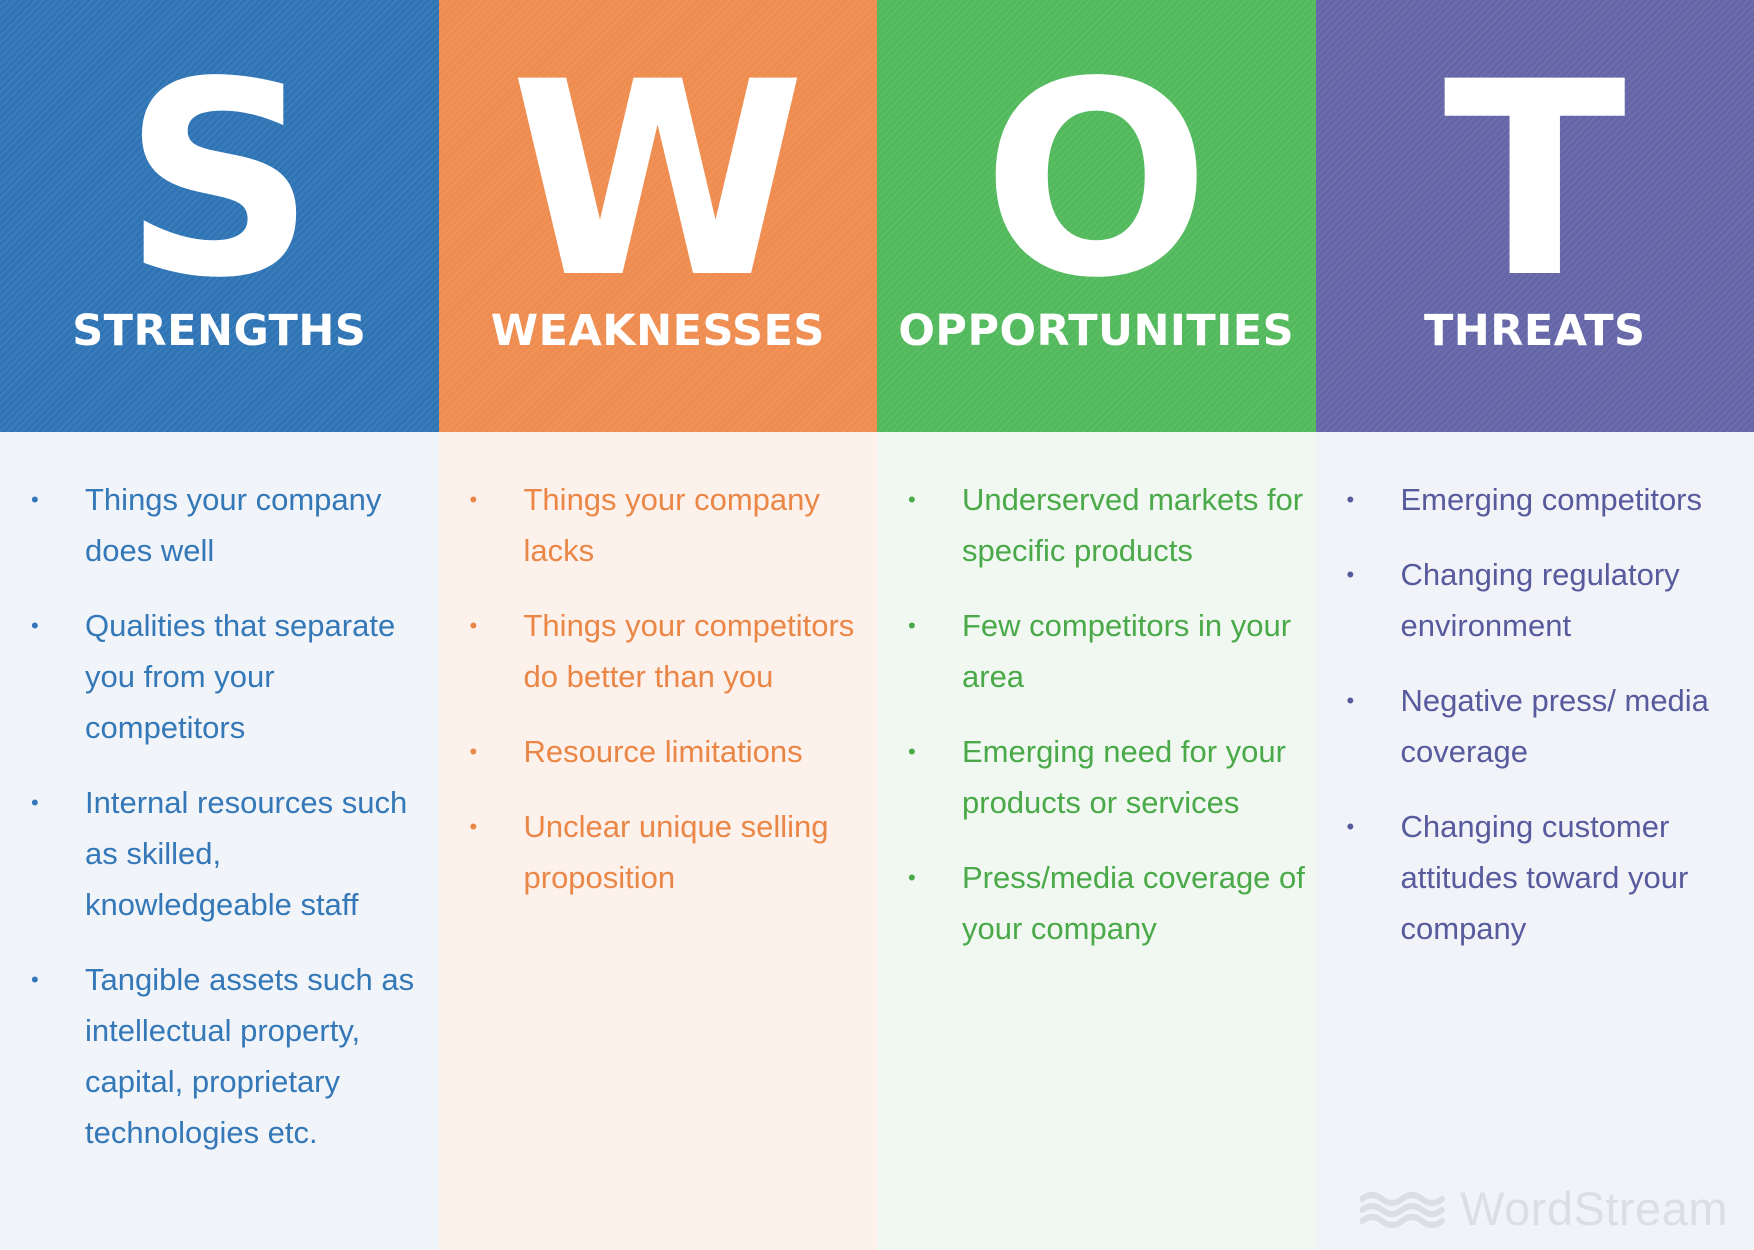 Image resolution: width=1754 pixels, height=1250 pixels. What do you see at coordinates (671, 525) in the screenshot?
I see `item-text: Things your company lacks` at bounding box center [671, 525].